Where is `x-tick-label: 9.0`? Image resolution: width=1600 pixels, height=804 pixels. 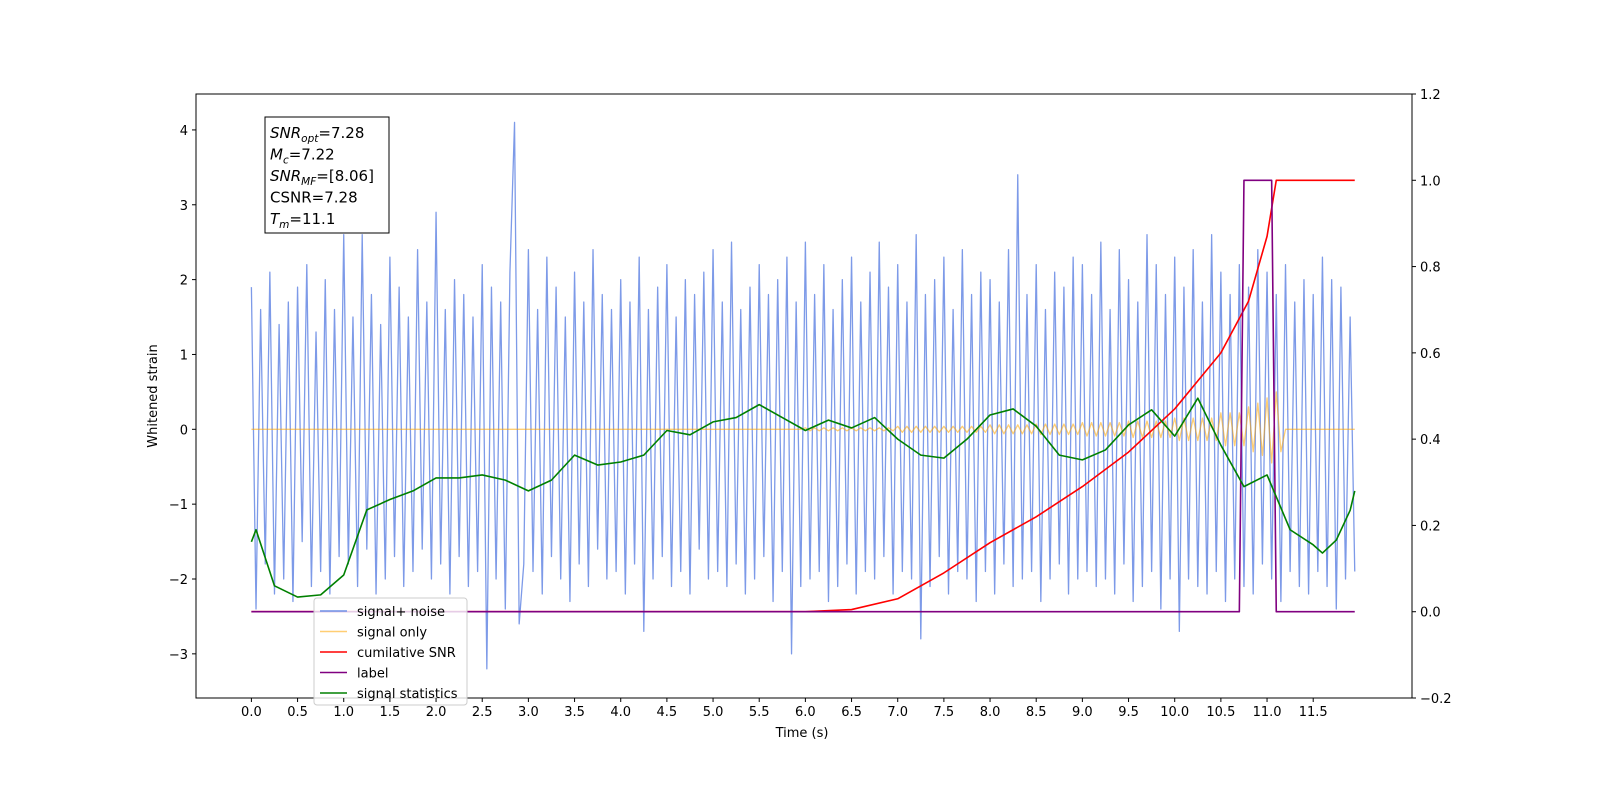
x-tick-label: 9.0 is located at coordinates (1082, 712).